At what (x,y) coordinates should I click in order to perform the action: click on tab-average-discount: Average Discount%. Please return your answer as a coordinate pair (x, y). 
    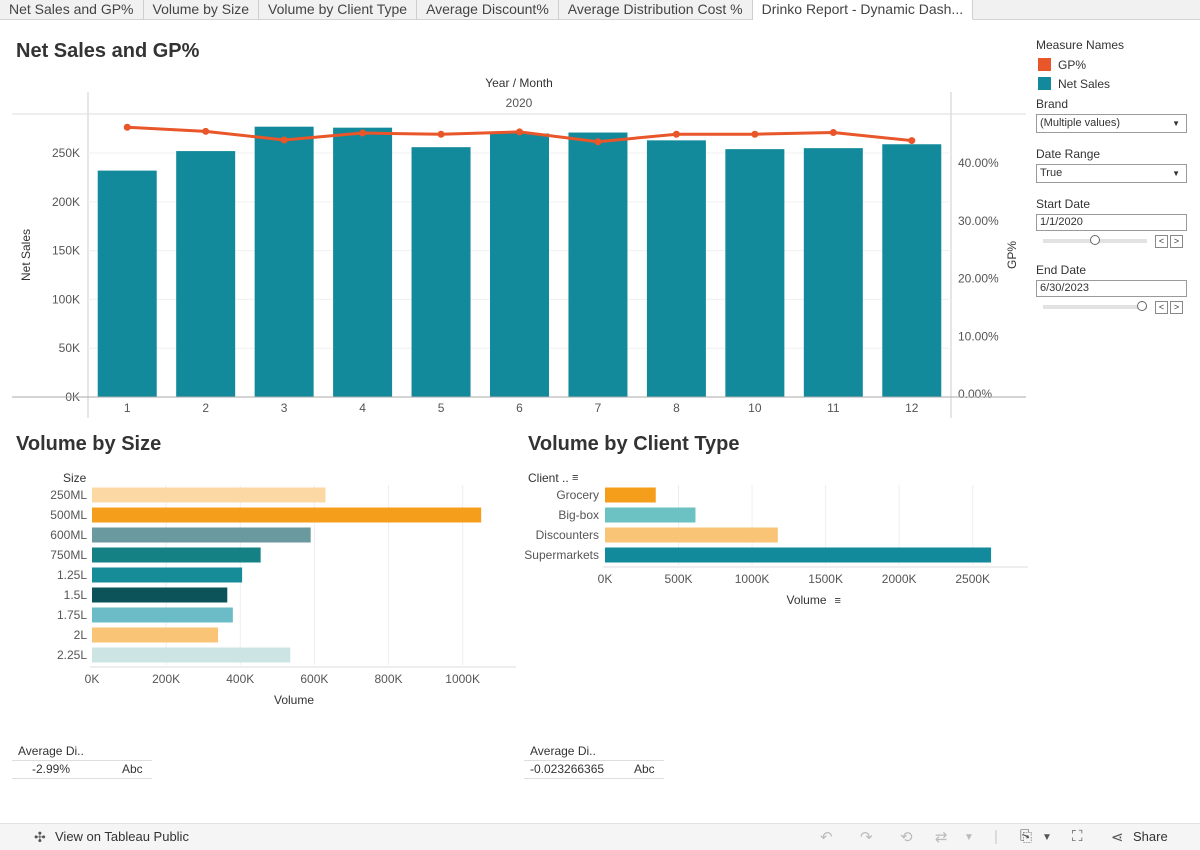
    Looking at the image, I should click on (488, 10).